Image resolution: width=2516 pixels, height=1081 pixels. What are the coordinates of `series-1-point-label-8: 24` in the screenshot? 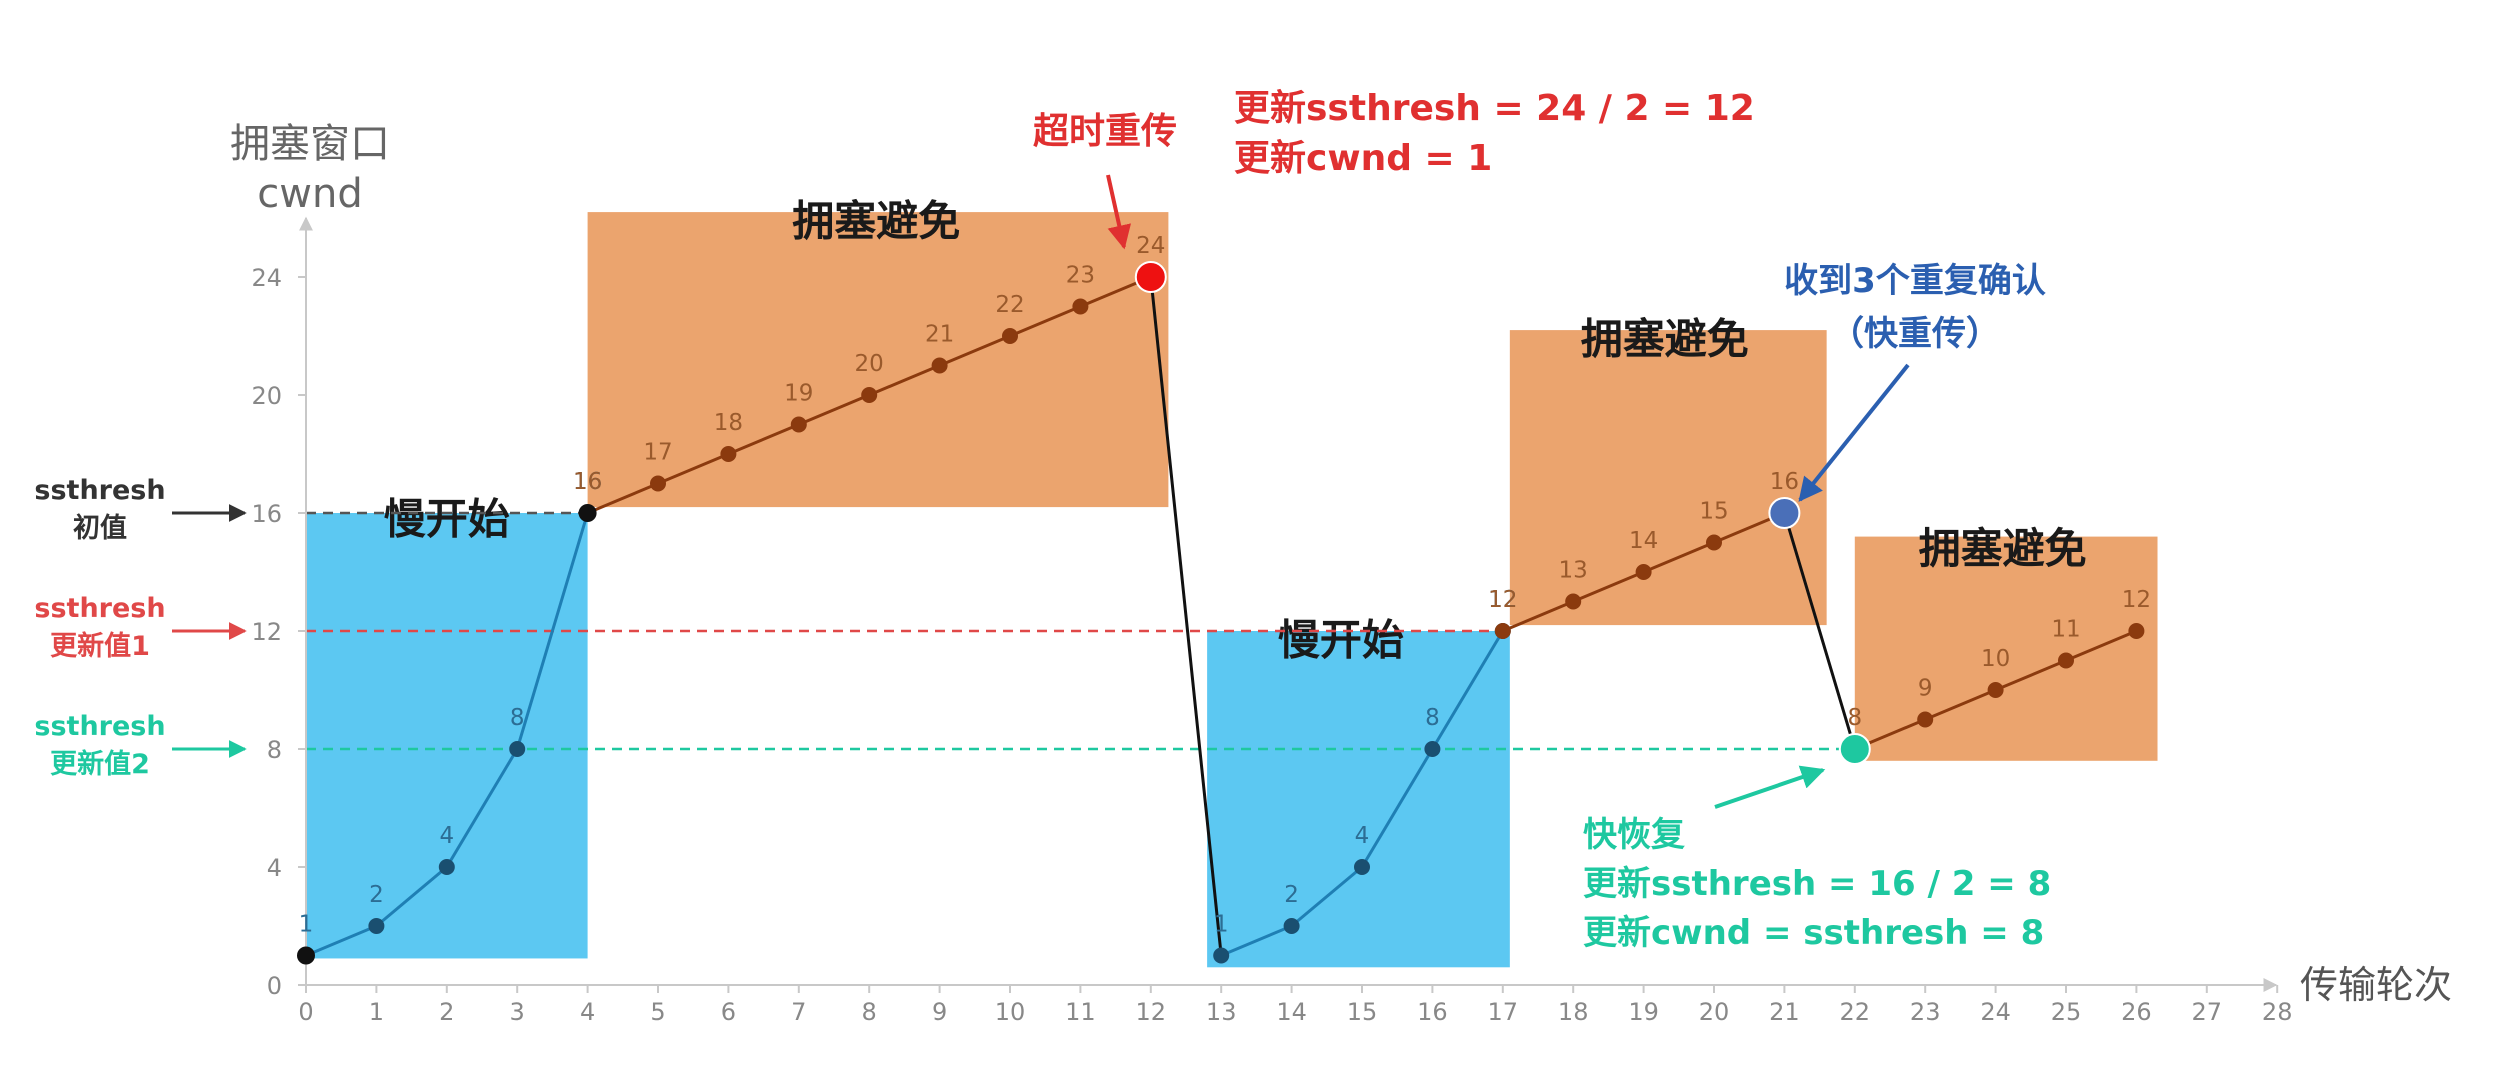 It's located at (1150, 246).